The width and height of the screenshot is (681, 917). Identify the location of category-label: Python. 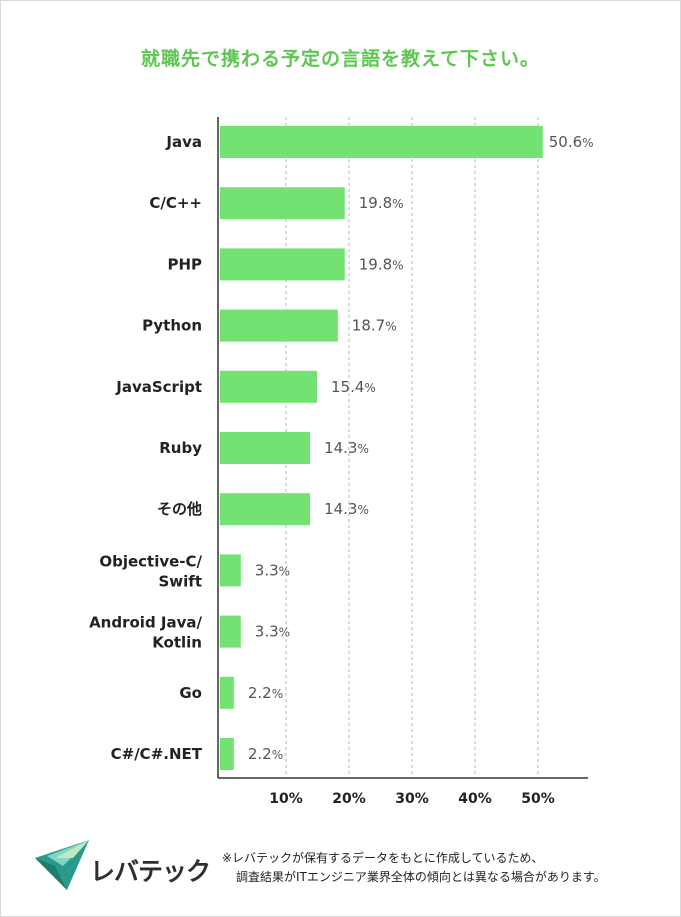
(172, 326).